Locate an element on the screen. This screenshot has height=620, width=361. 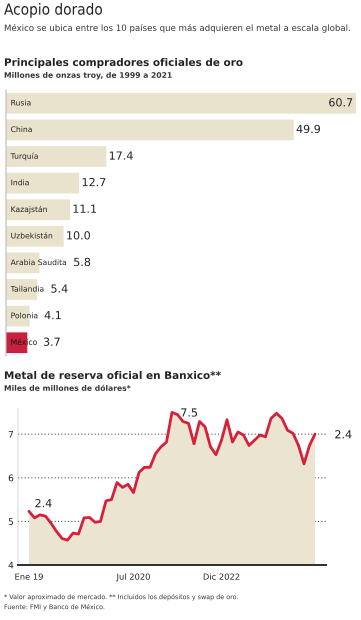
x-tick-label: Dic 2022 is located at coordinates (222, 576).